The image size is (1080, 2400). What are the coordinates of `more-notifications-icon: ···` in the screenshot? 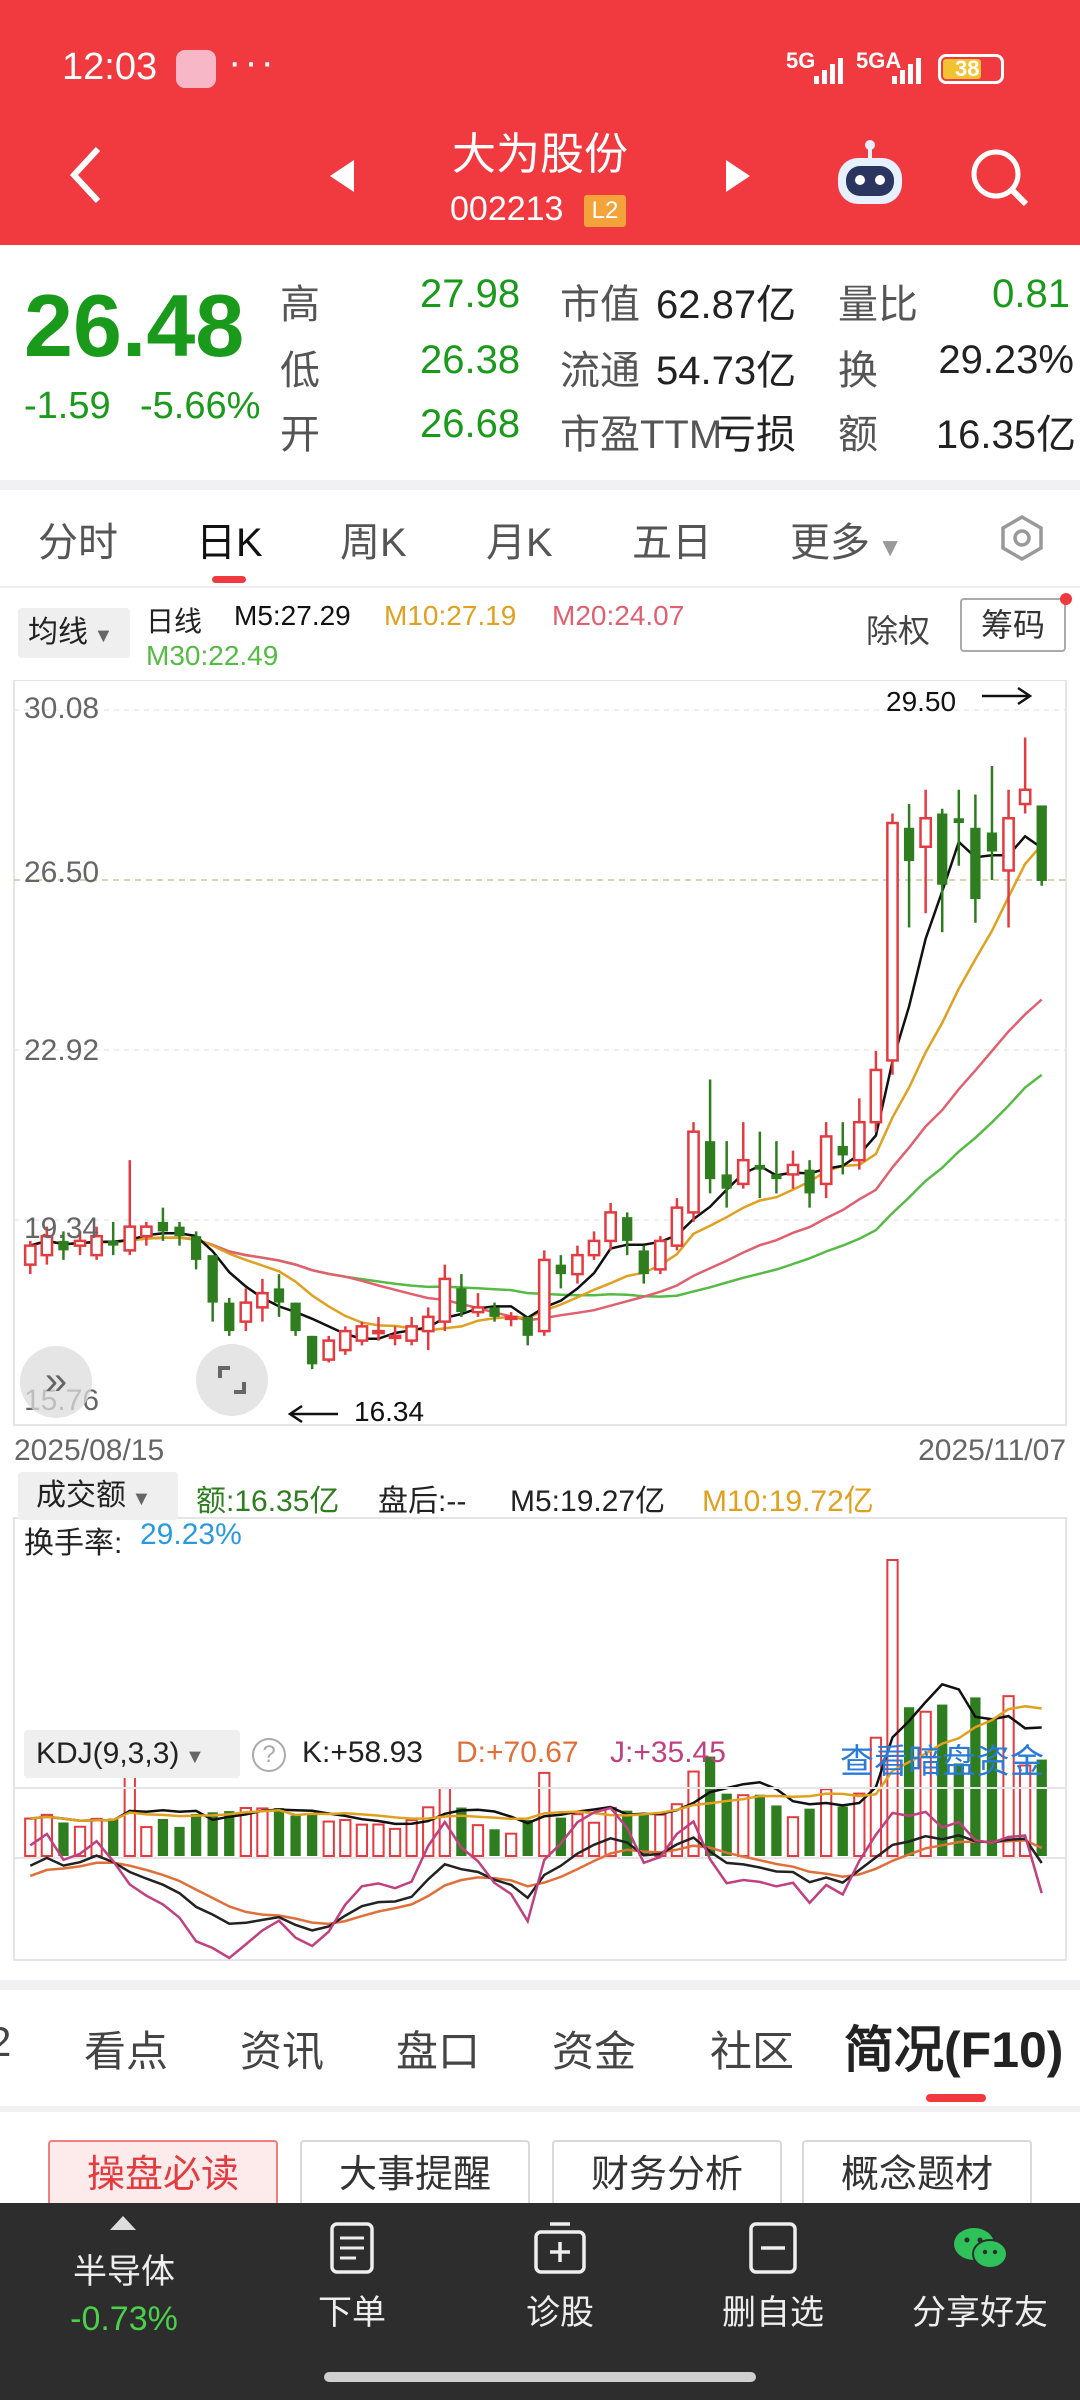 It's located at (252, 62).